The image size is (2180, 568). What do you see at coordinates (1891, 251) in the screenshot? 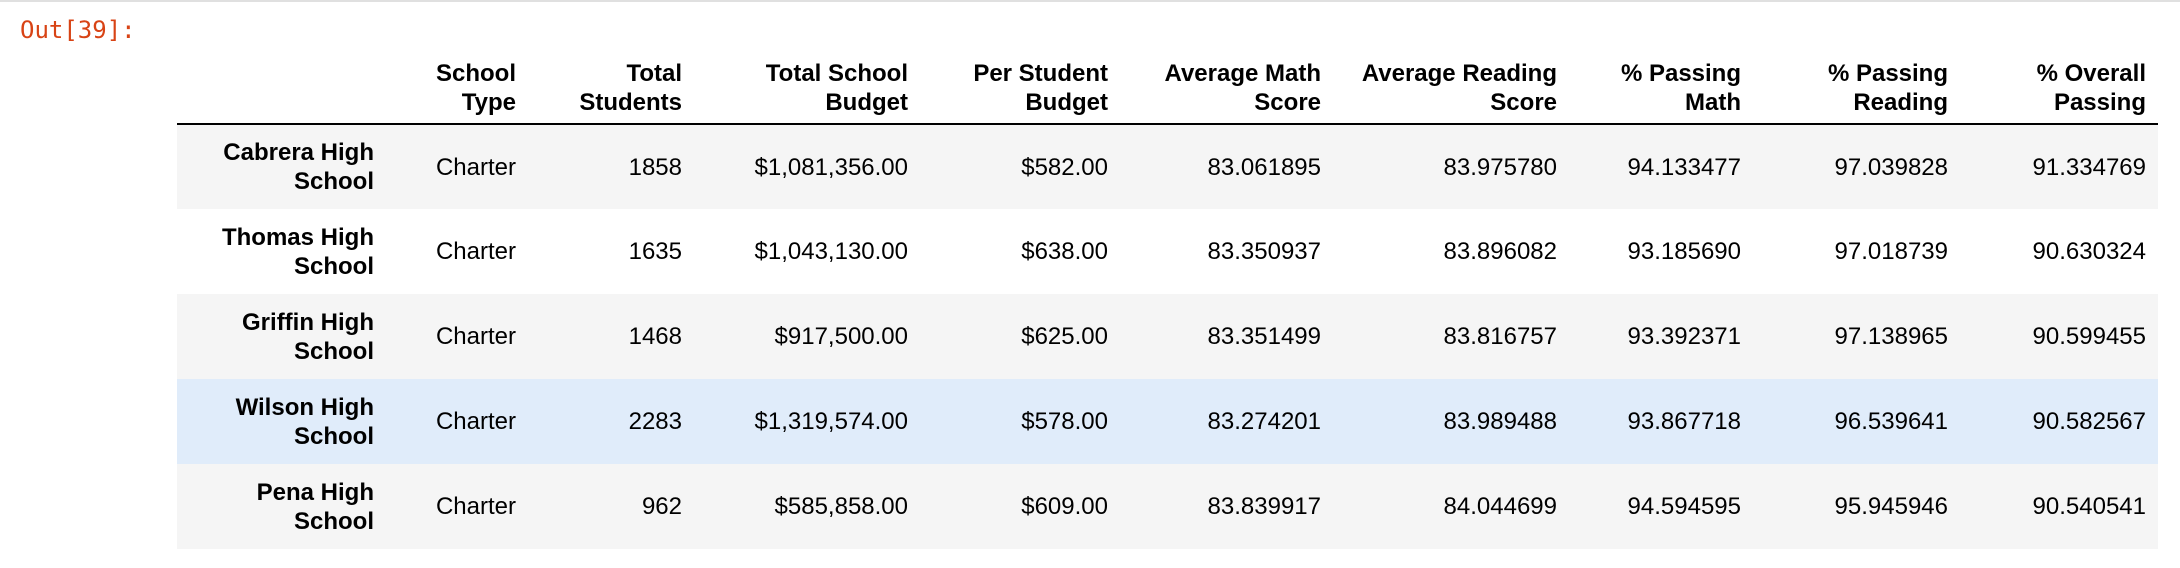
I see `table-cell: 97.018739` at bounding box center [1891, 251].